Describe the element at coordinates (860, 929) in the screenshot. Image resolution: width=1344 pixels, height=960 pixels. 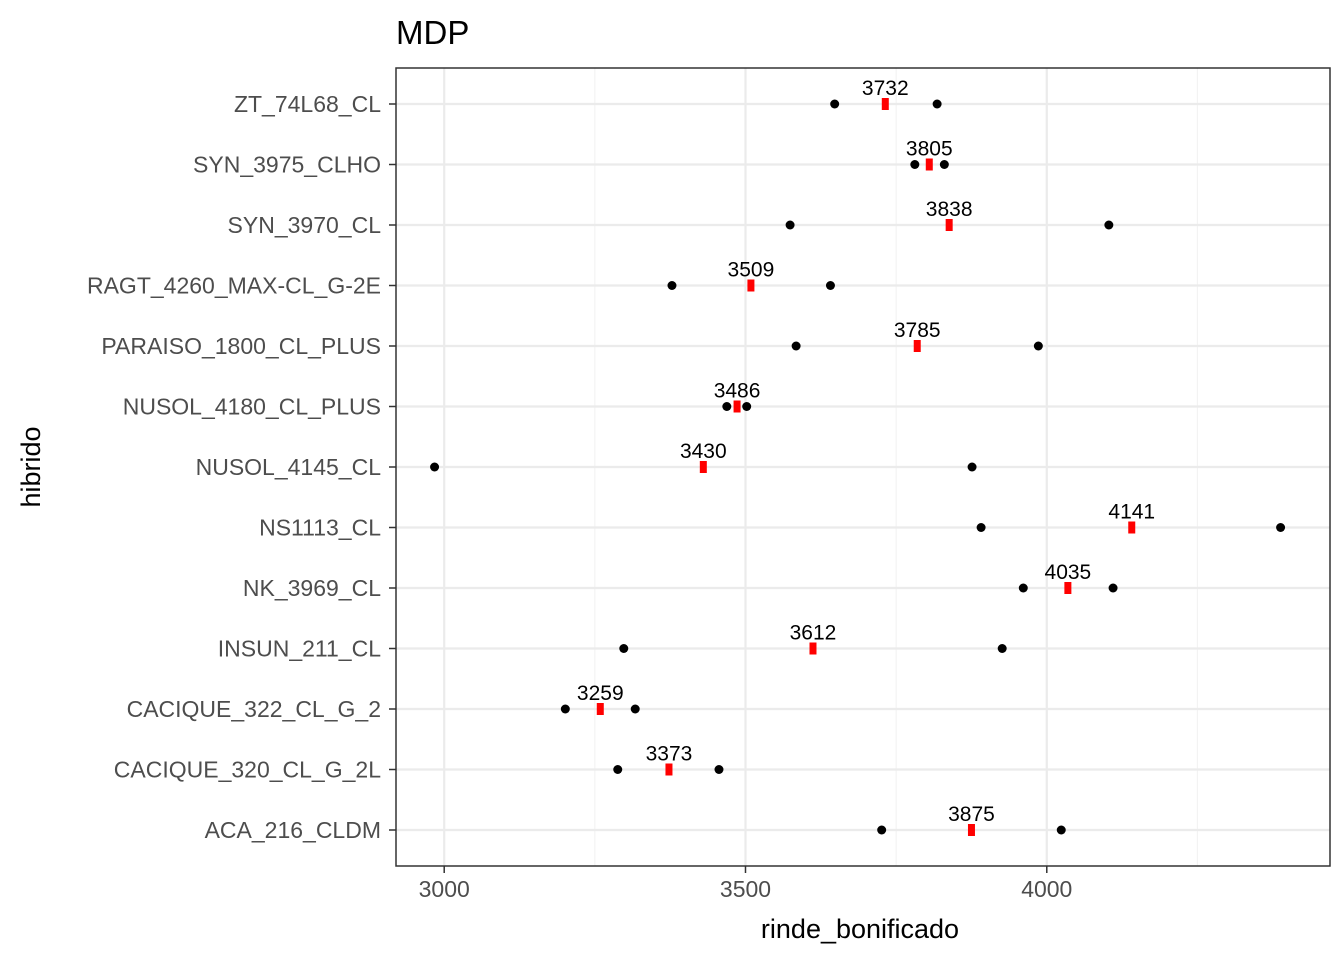
I see `x-axis-title: rinde_bonificado` at that location.